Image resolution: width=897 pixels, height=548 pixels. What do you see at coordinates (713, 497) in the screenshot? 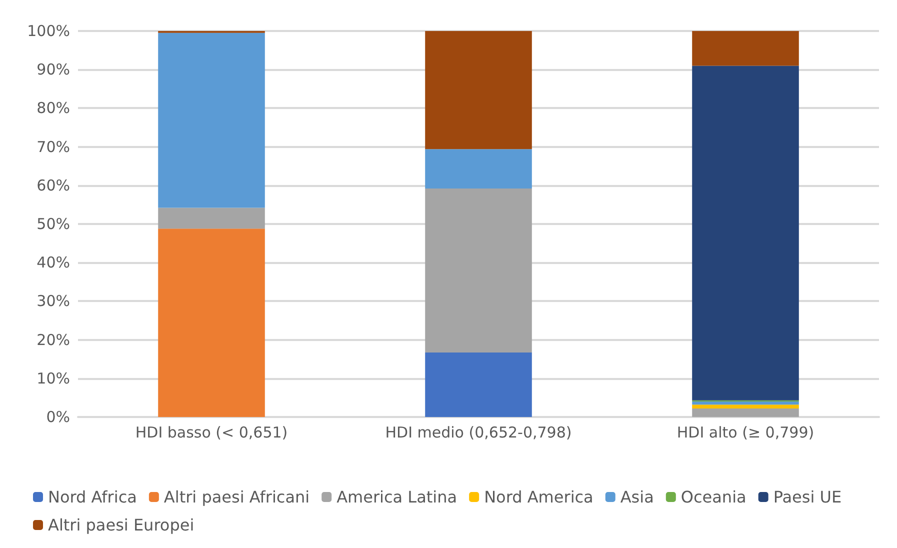
I see `legend-label: Oceania` at bounding box center [713, 497].